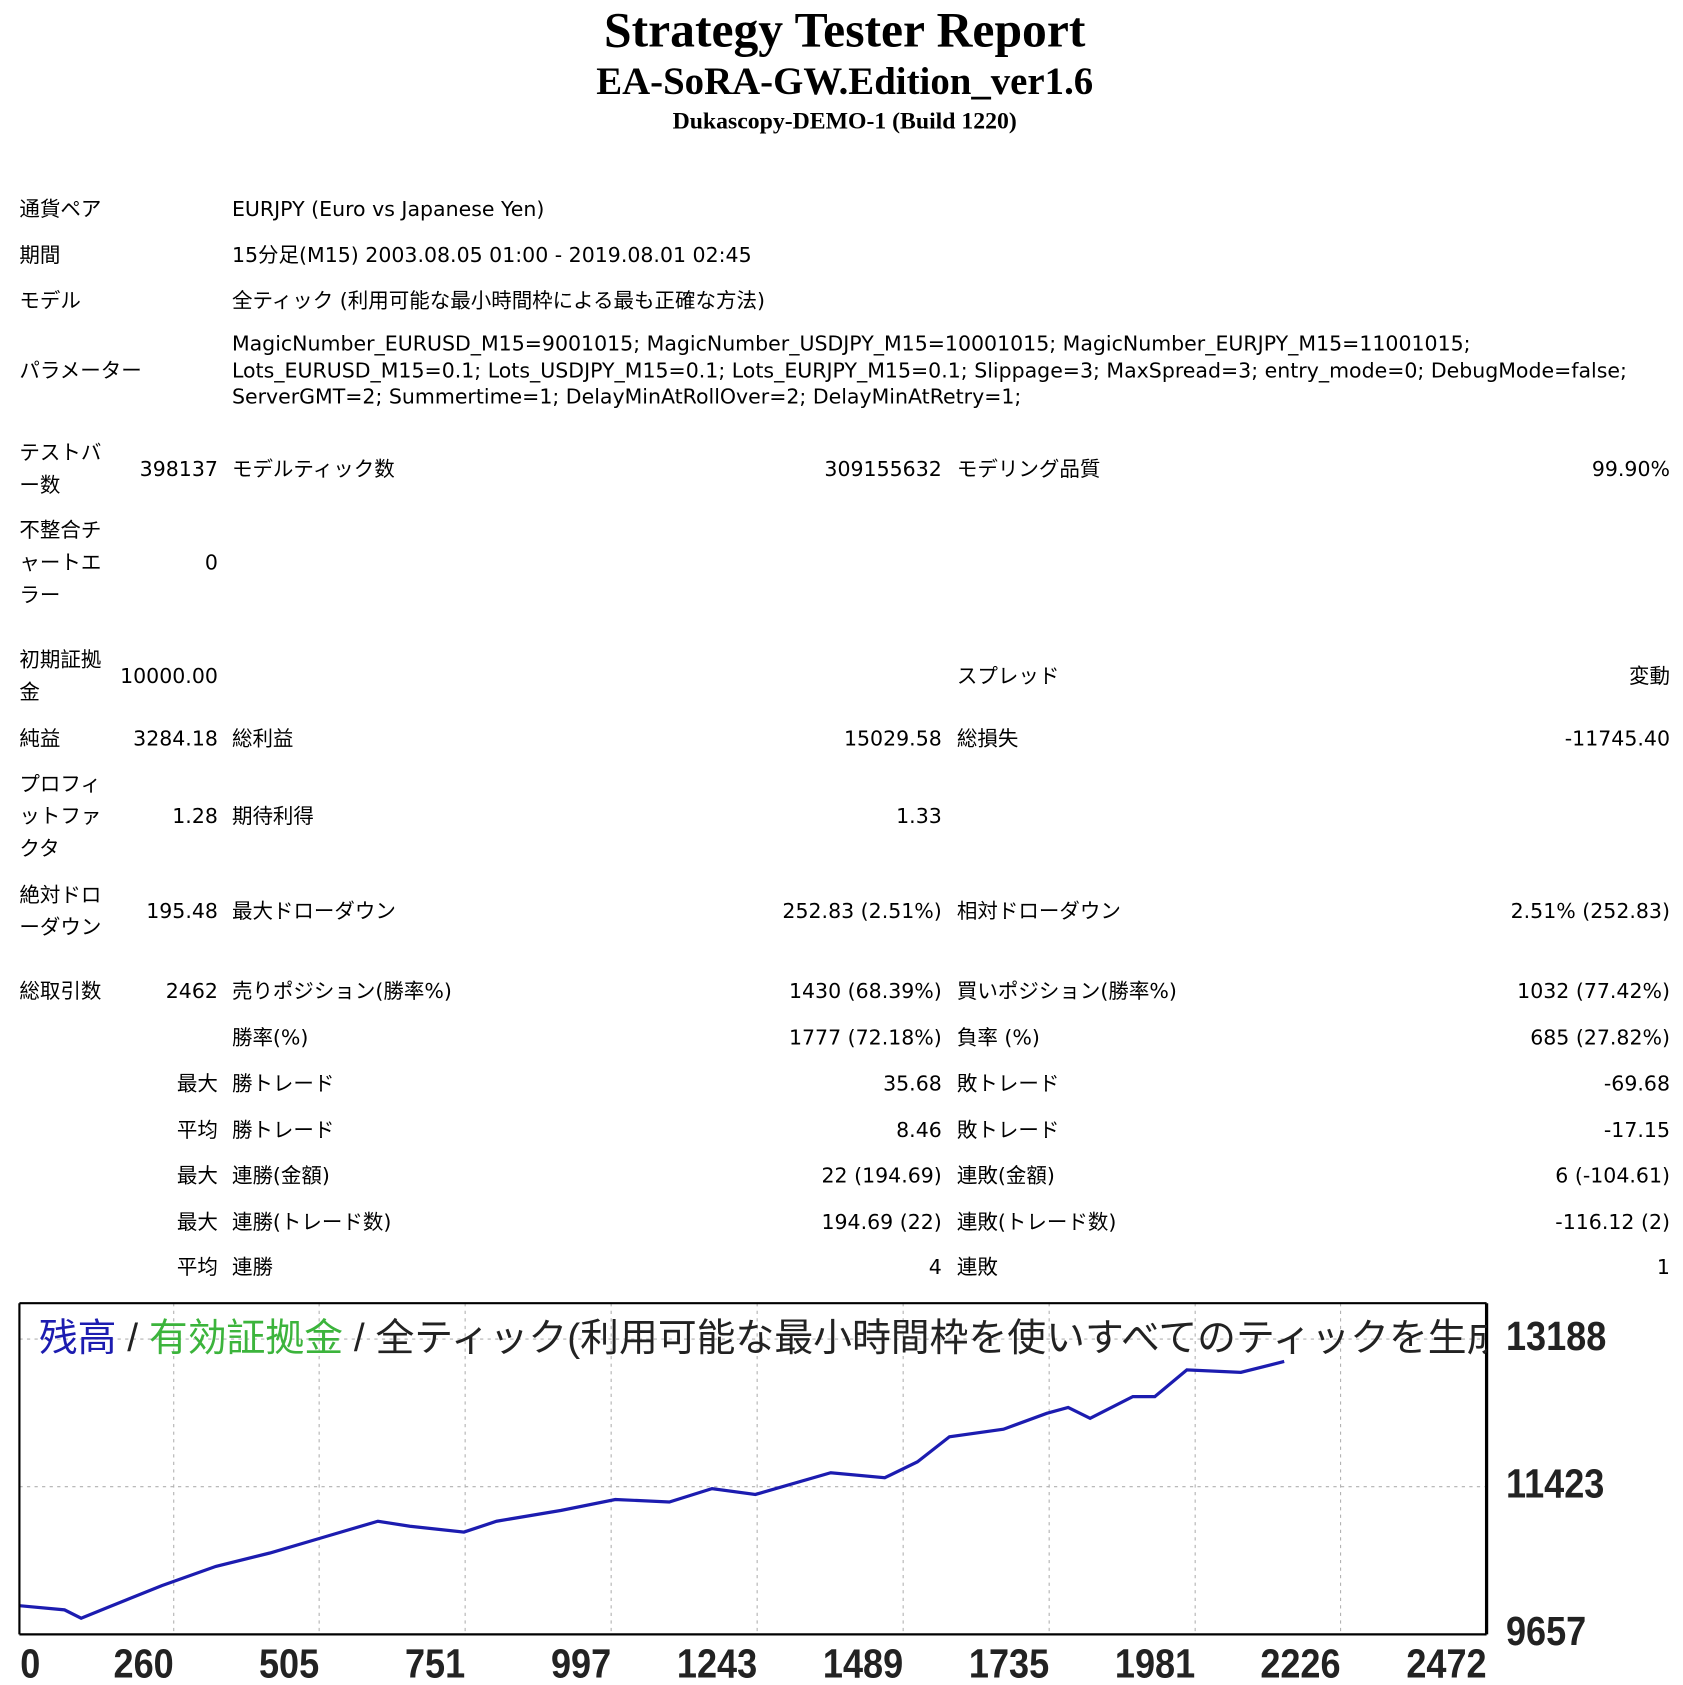  Describe the element at coordinates (313, 469) in the screenshot. I see `stat-label: モデルティック数` at that location.